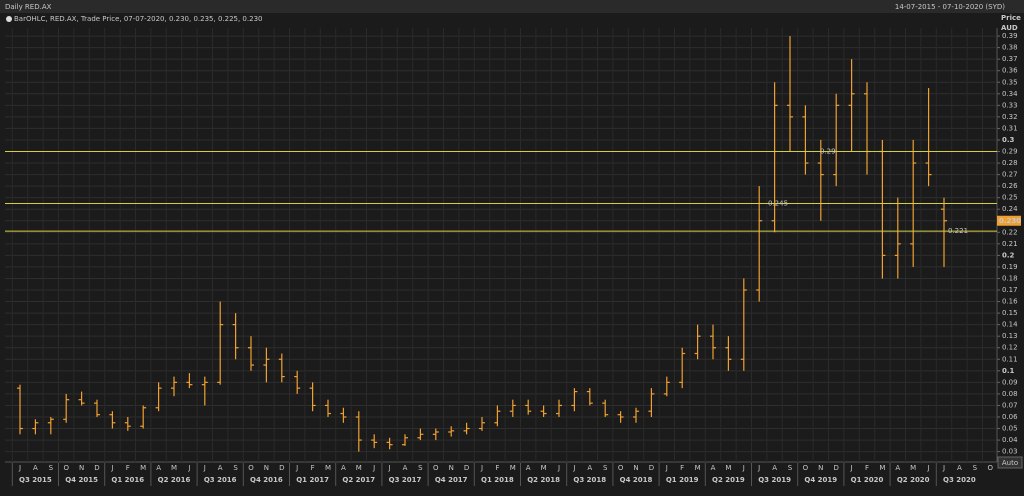  What do you see at coordinates (1010, 405) in the screenshot?
I see `y-tick-label: 0.07` at bounding box center [1010, 405].